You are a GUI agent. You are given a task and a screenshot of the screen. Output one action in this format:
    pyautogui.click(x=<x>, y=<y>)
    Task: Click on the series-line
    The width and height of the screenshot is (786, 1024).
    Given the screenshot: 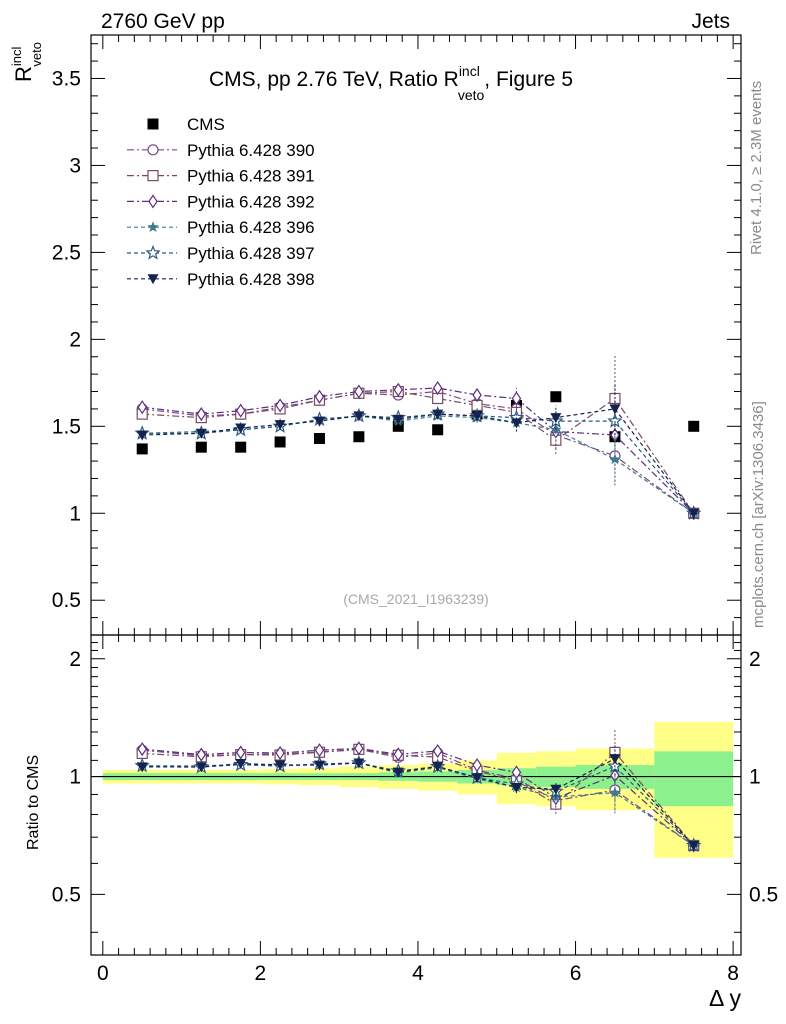 What is the action you would take?
    pyautogui.click(x=418, y=464)
    